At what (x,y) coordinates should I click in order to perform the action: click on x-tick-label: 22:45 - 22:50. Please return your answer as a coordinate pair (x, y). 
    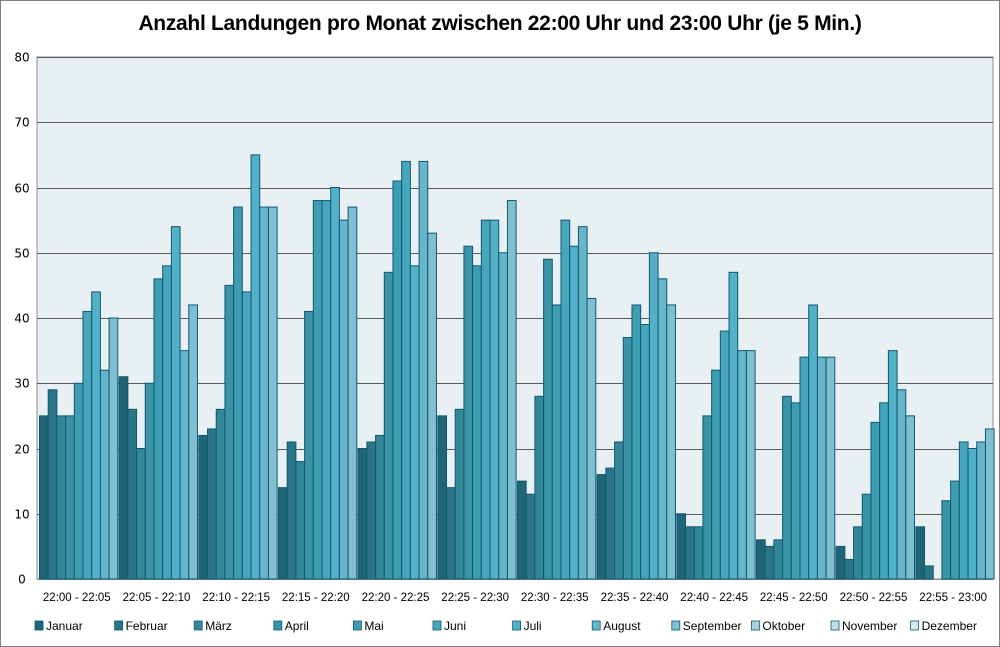
    Looking at the image, I should click on (794, 598).